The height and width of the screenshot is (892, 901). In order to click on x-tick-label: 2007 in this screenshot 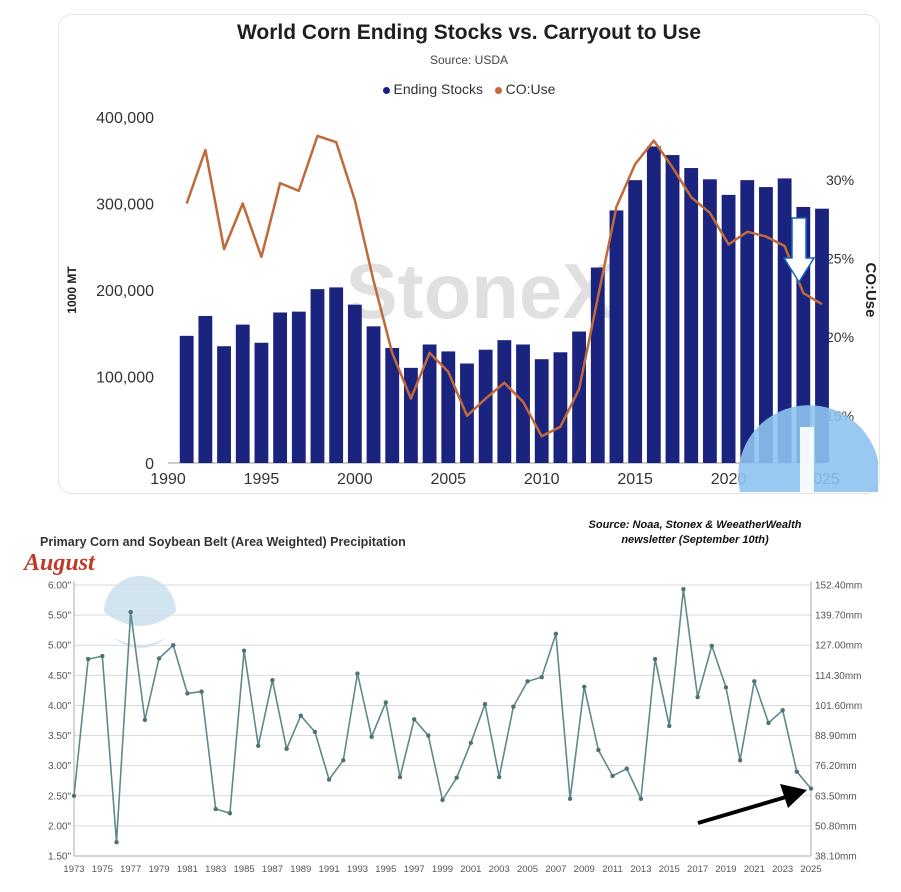, I will do `click(555, 869)`.